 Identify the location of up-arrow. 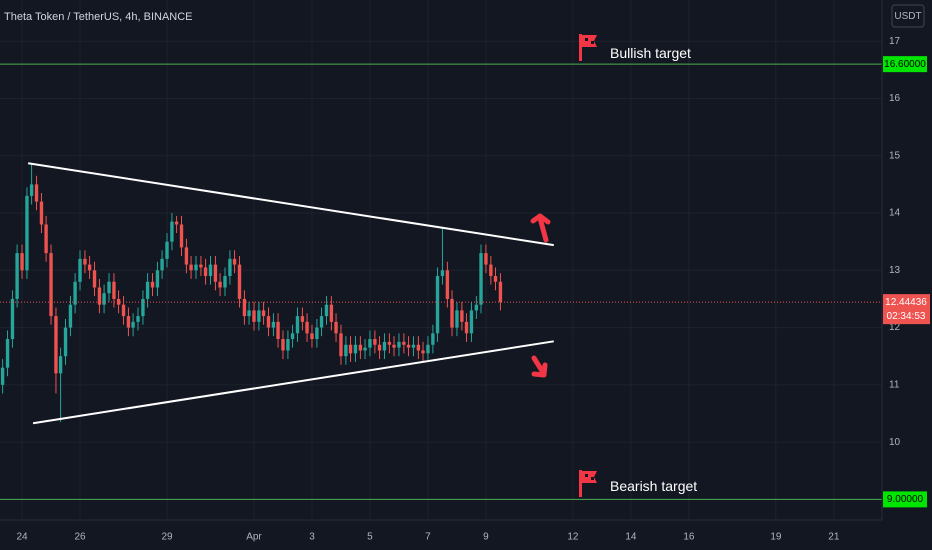
(540, 228).